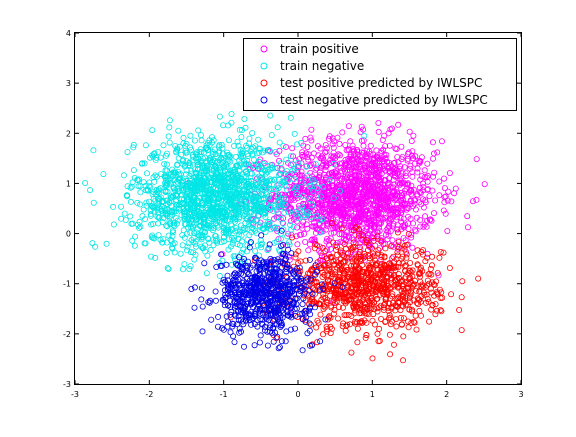  I want to click on x-tick-label: -3, so click(75, 394).